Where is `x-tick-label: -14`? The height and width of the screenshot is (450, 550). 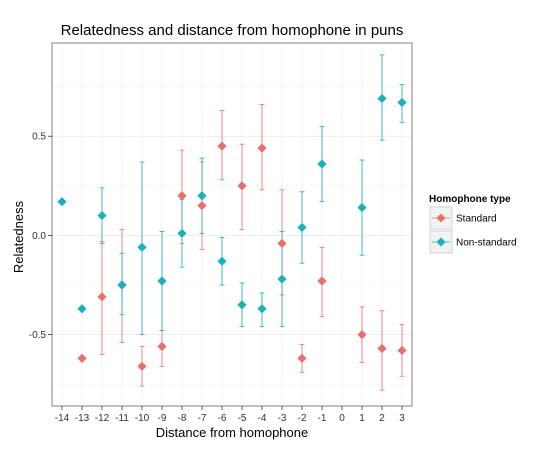
x-tick-label: -14 is located at coordinates (62, 418).